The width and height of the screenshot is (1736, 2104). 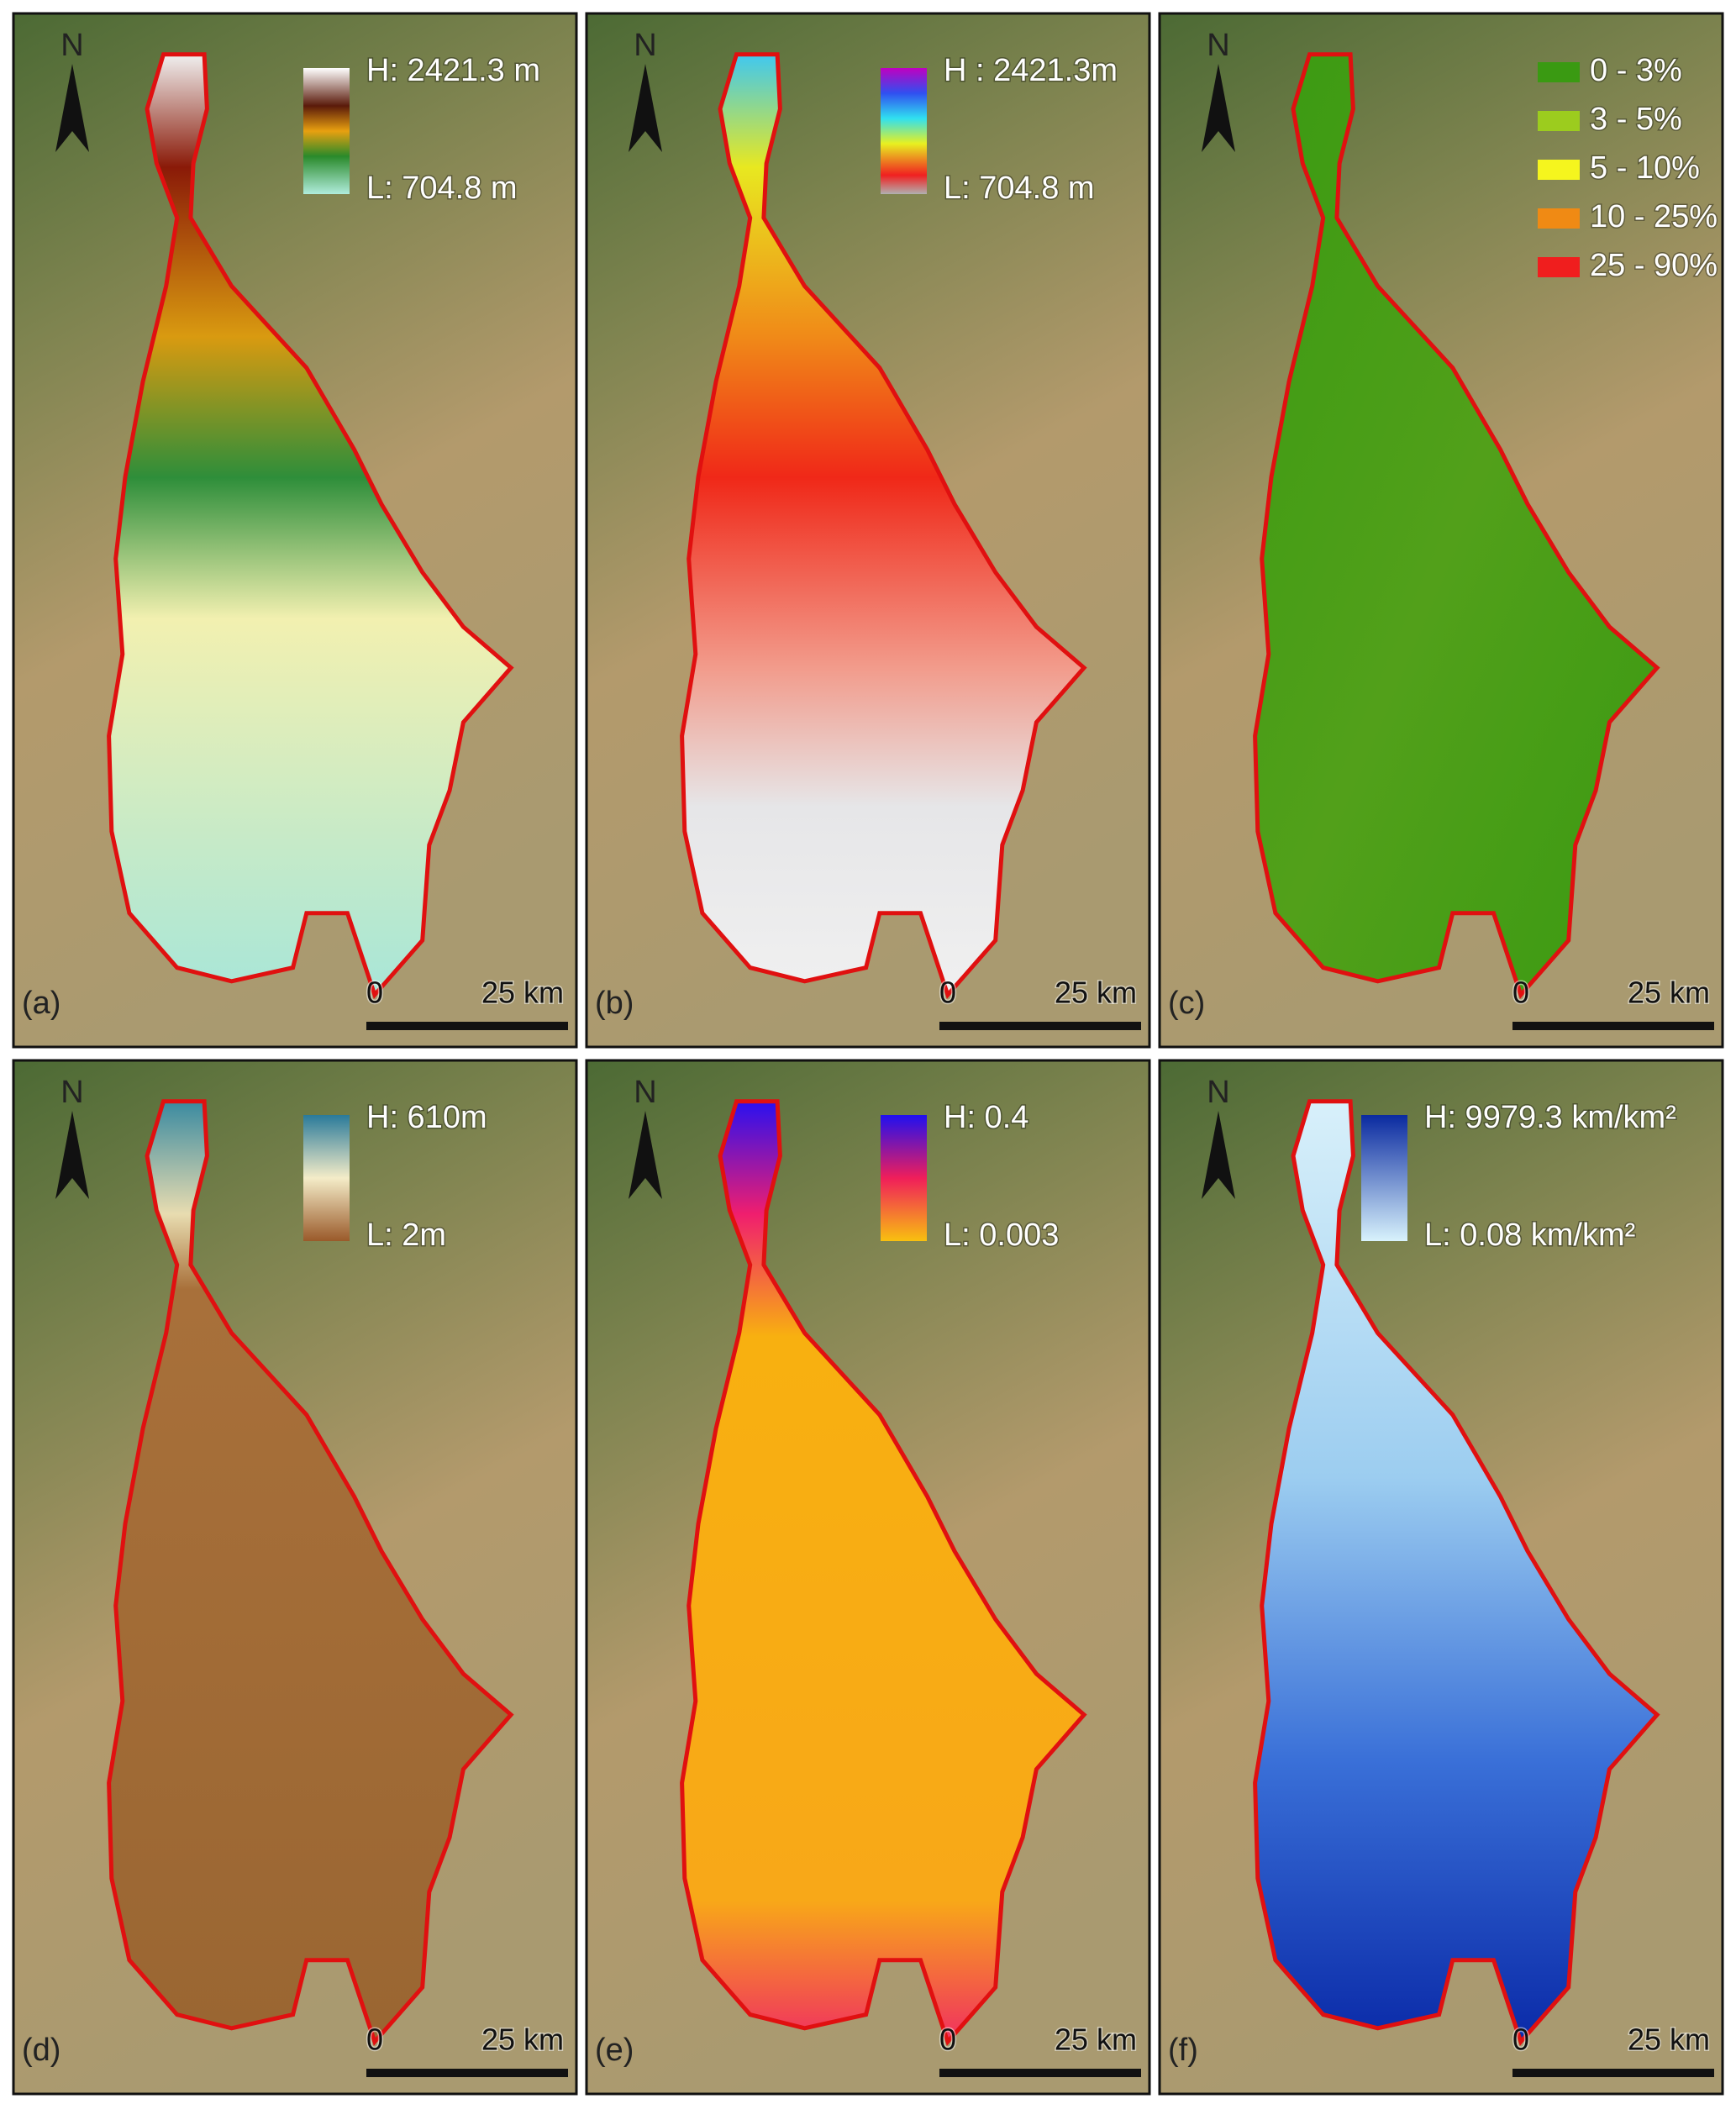 What do you see at coordinates (1001, 1236) in the screenshot?
I see `legend-low: L: 0.003` at bounding box center [1001, 1236].